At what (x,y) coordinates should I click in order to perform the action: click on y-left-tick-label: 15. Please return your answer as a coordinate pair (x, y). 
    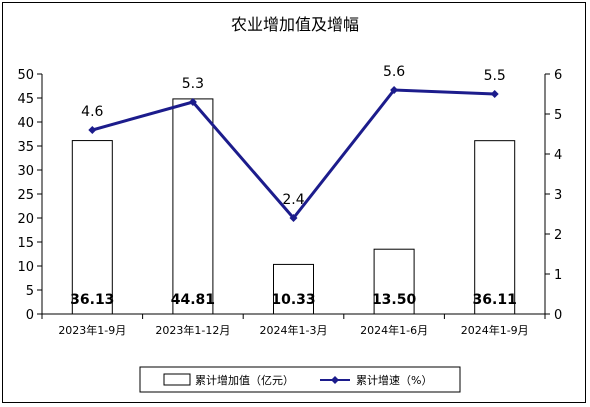
    Looking at the image, I should click on (25, 243).